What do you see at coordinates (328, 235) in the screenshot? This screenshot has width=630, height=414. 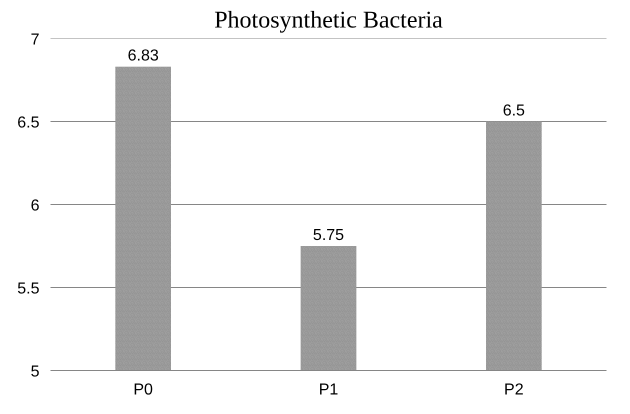 I see `data-label: 5.75` at bounding box center [328, 235].